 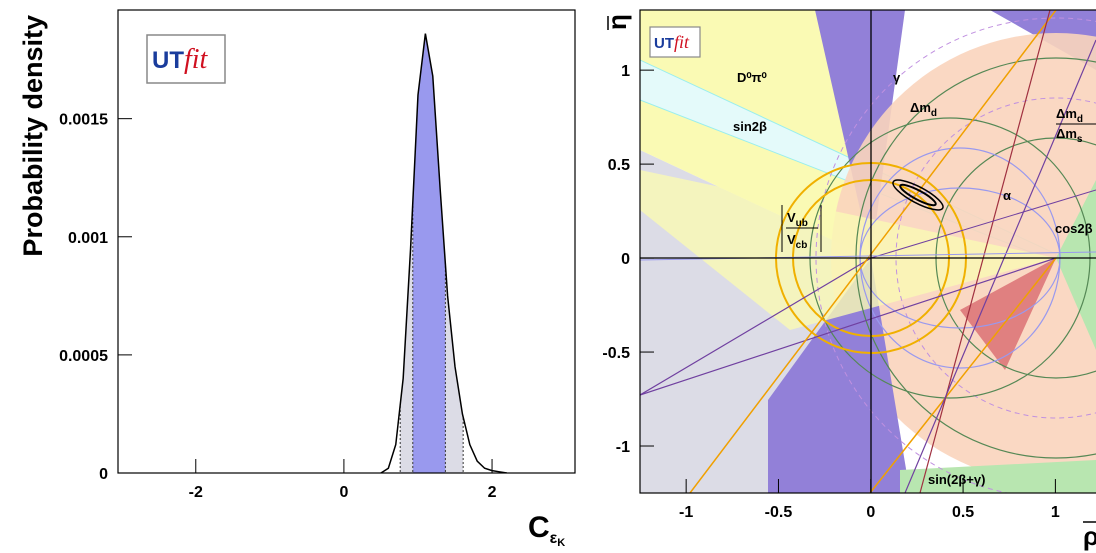 I want to click on y-tick-label: 0.0005, so click(x=83, y=356).